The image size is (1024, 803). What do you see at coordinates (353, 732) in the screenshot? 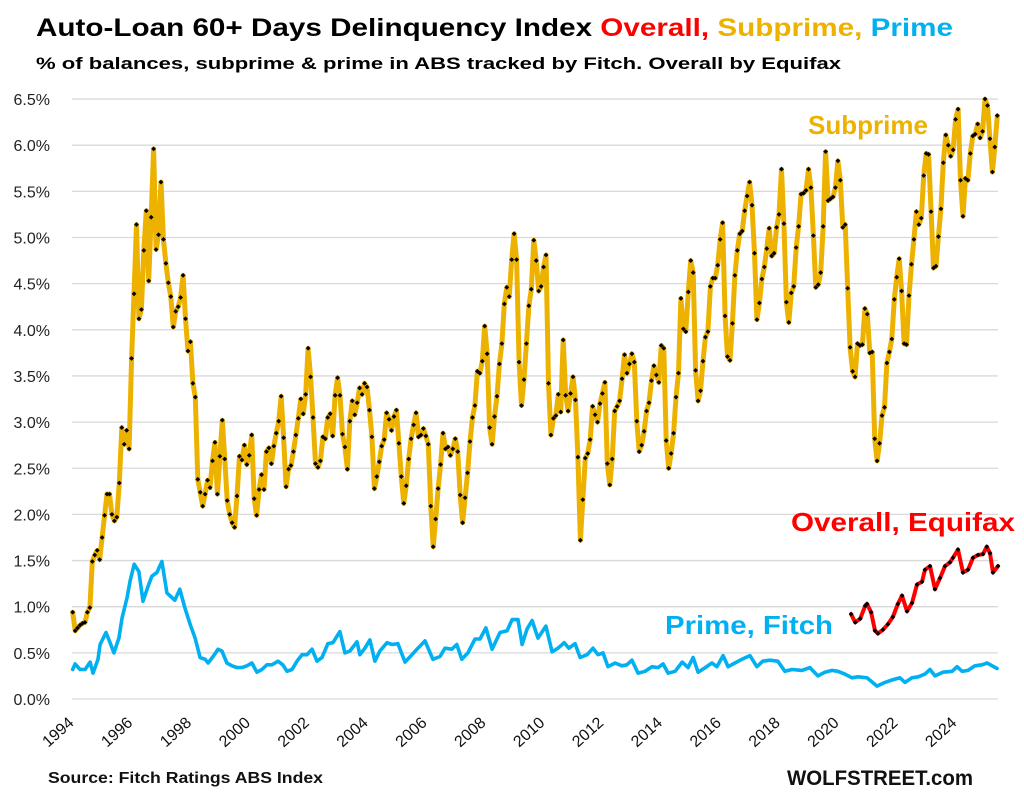
I see `x-tick-label: 2004` at bounding box center [353, 732].